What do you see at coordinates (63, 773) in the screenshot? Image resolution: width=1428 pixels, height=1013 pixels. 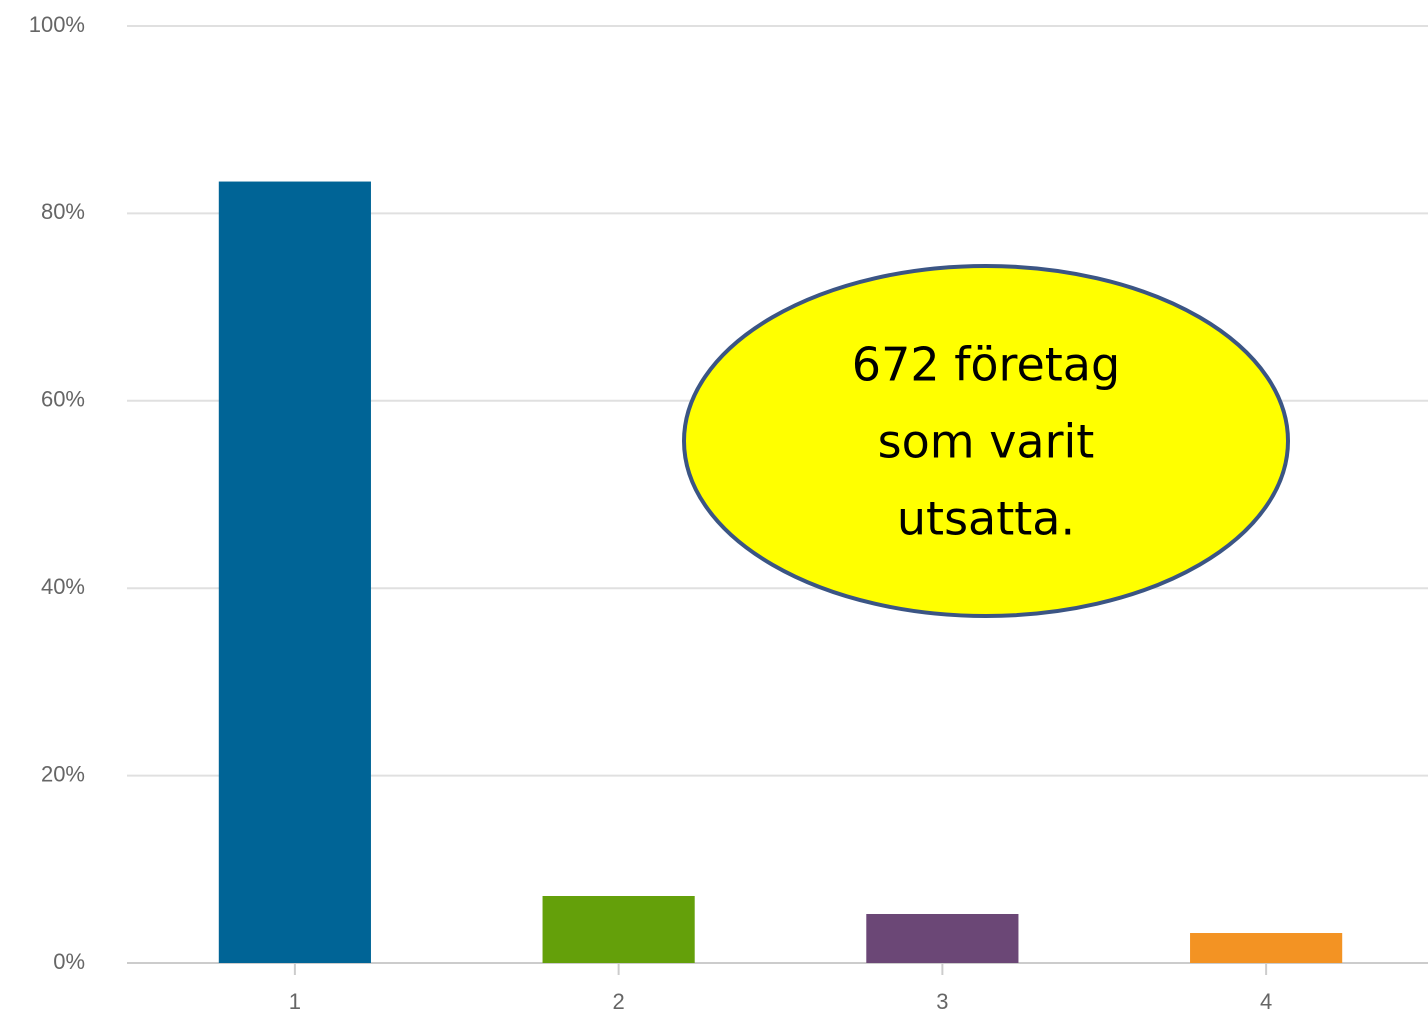 I see `y-tick-label: 20%` at bounding box center [63, 773].